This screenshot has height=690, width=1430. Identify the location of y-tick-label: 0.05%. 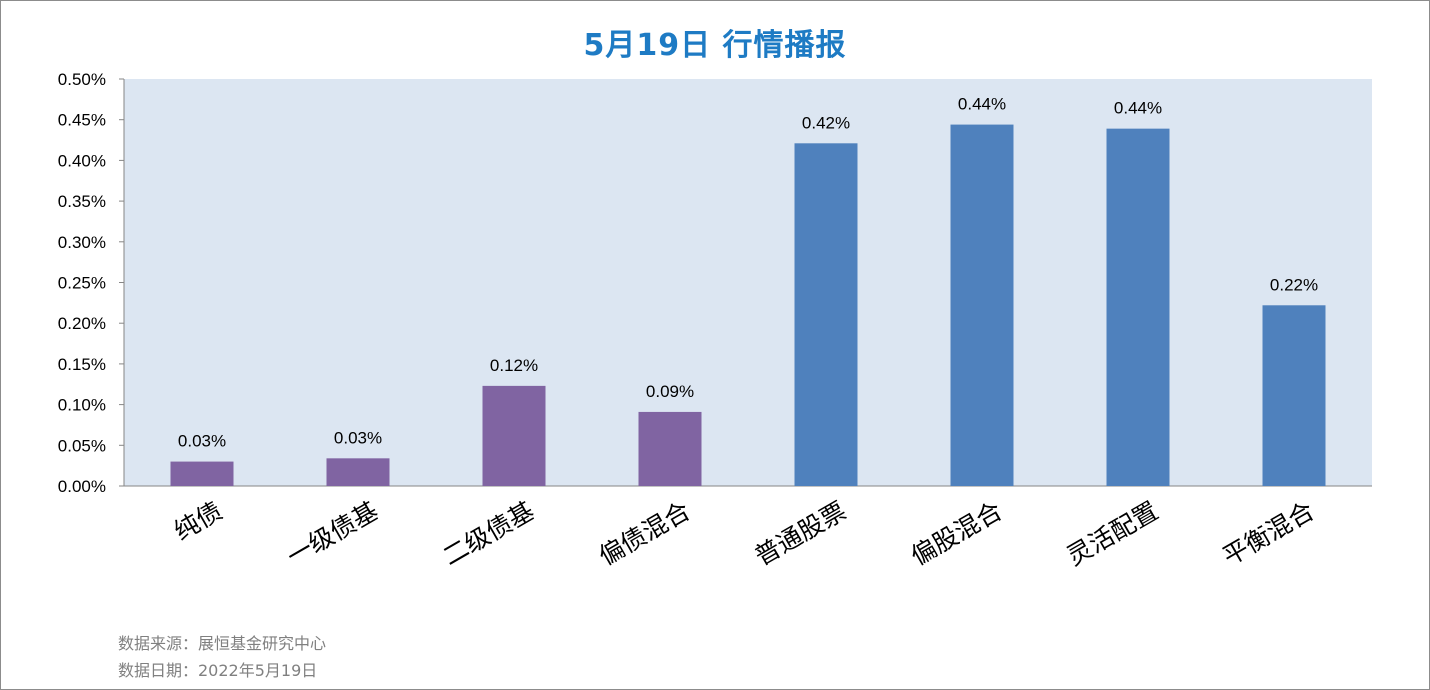
(82, 445).